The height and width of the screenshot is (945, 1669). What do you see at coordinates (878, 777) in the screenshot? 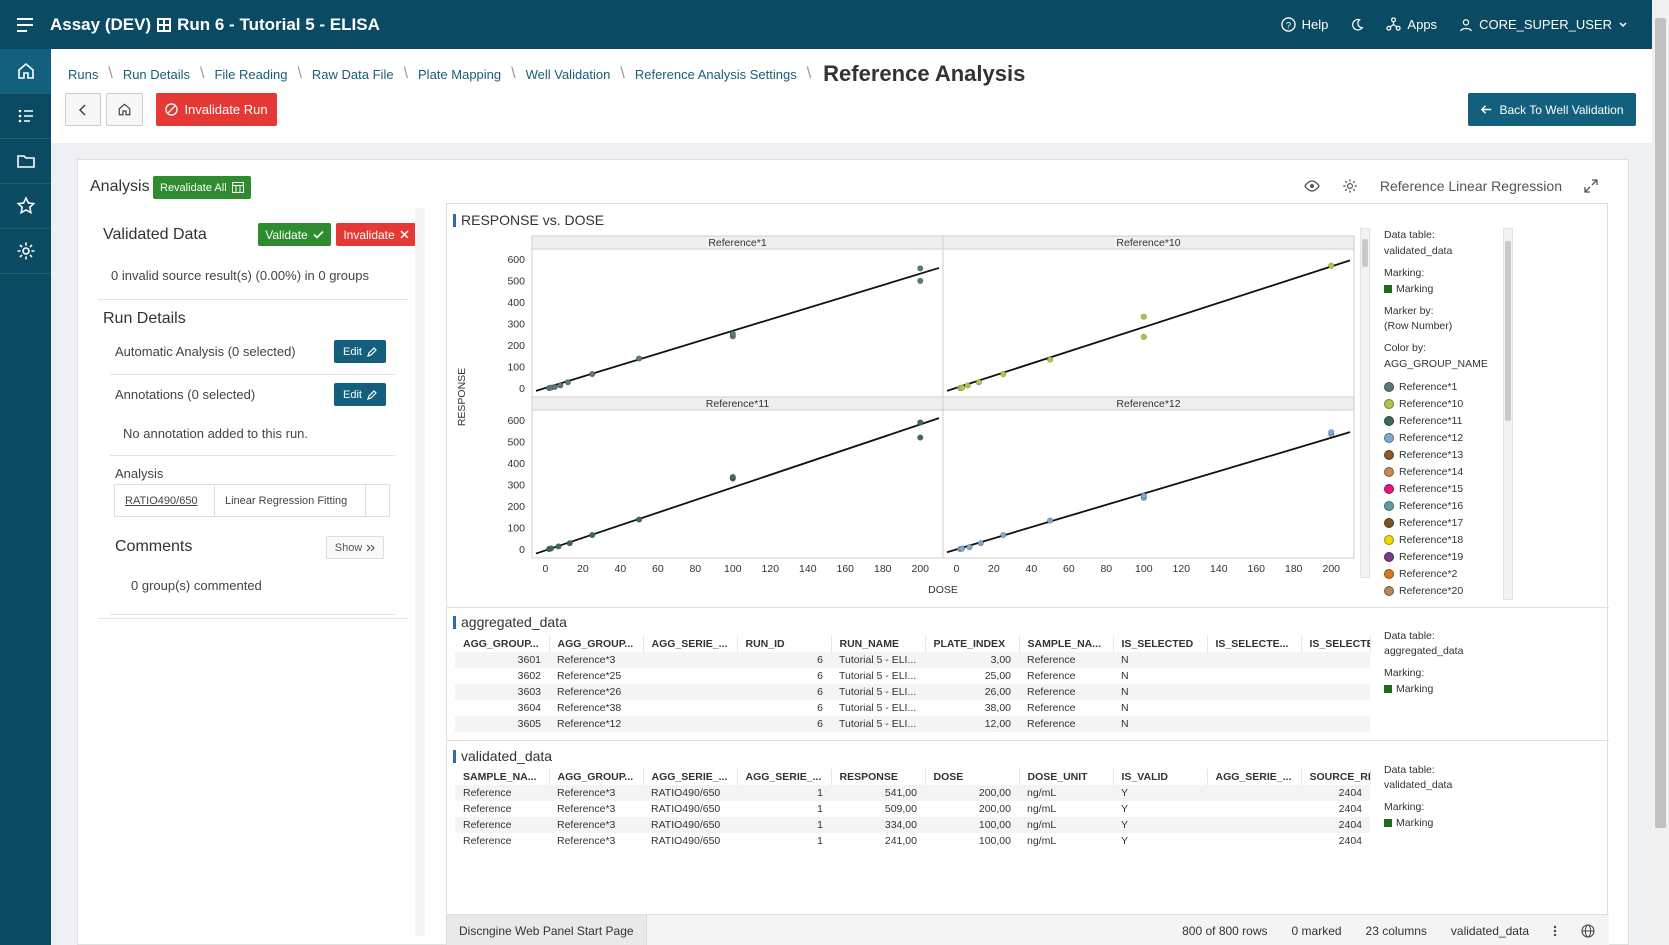
I see `column-header: RESPONSE` at bounding box center [878, 777].